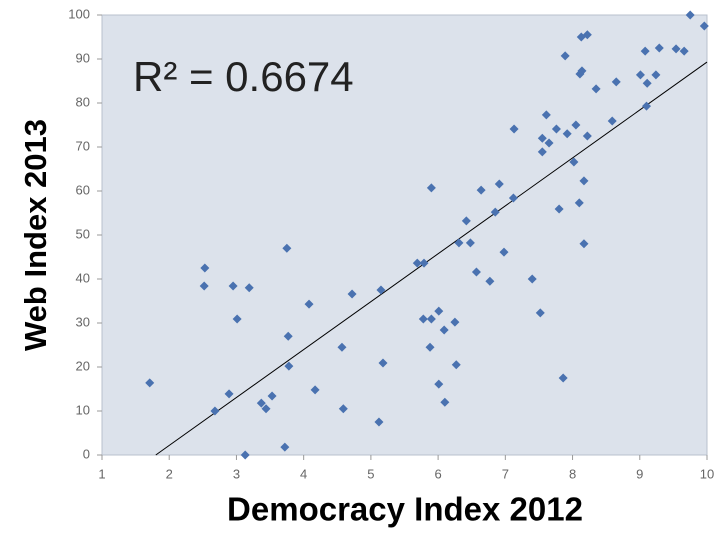  Describe the element at coordinates (236, 473) in the screenshot. I see `x-tick-label: 3` at that location.